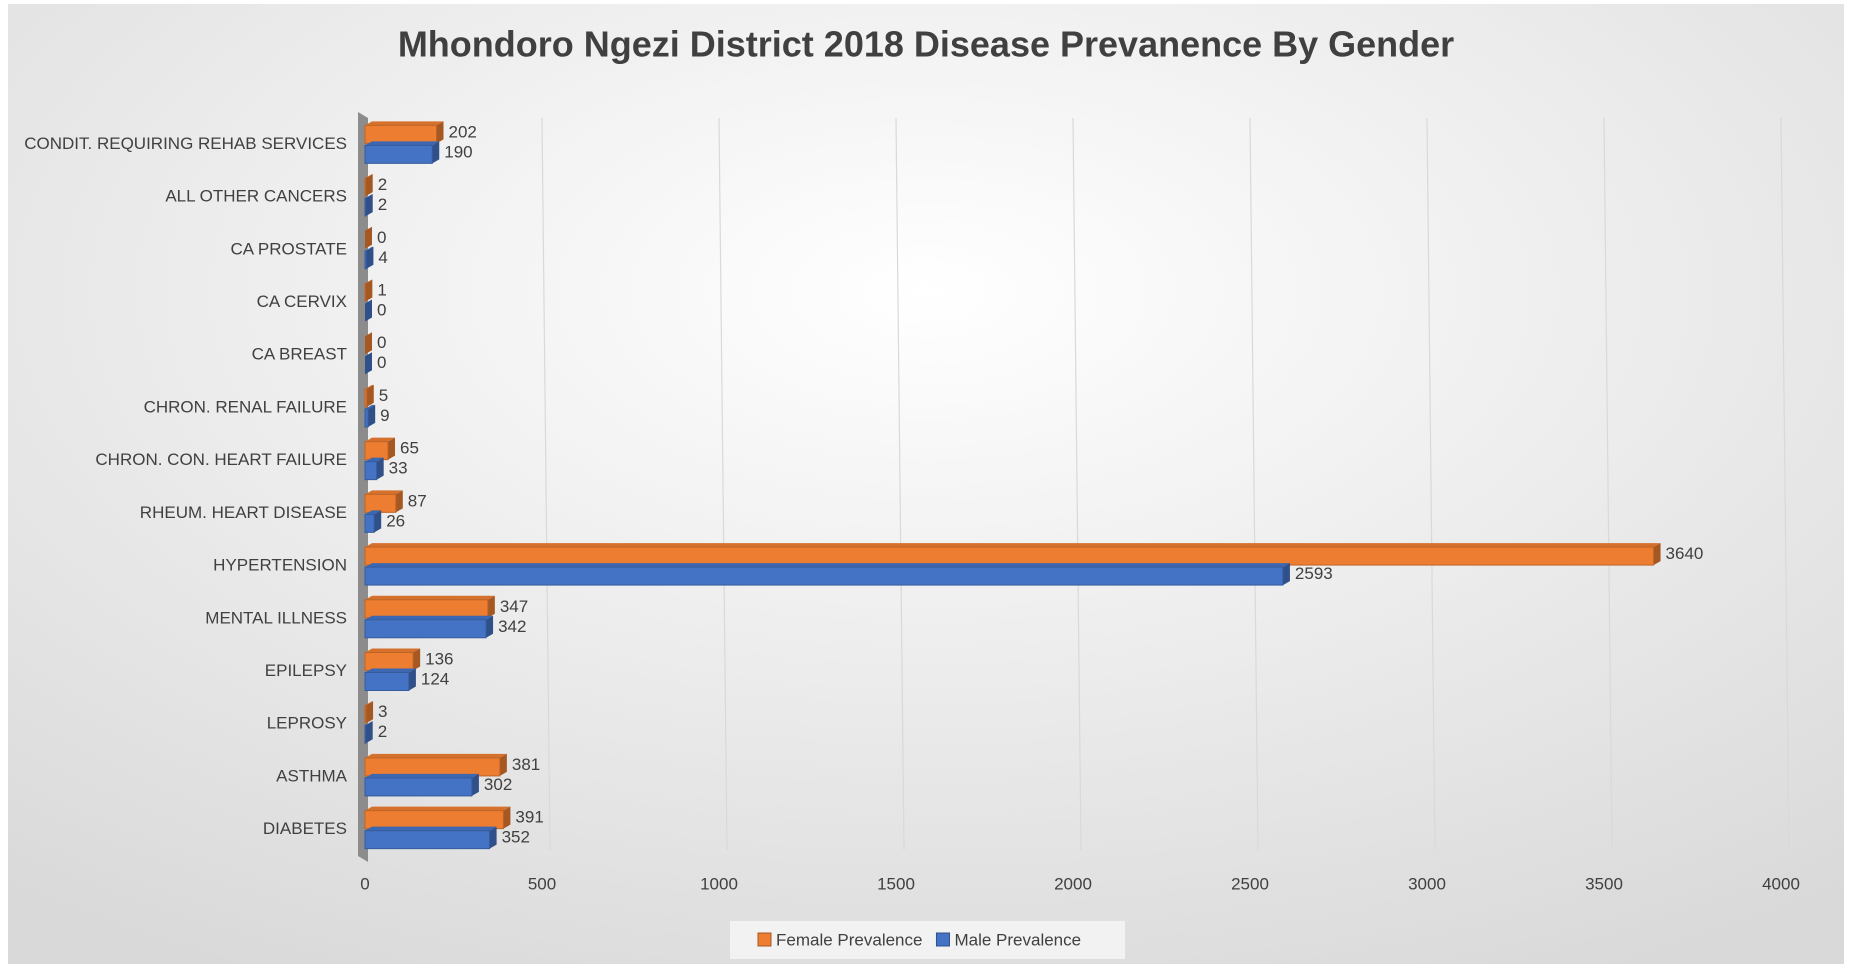  Describe the element at coordinates (1781, 883) in the screenshot. I see `x-tick-label: 4000` at that location.